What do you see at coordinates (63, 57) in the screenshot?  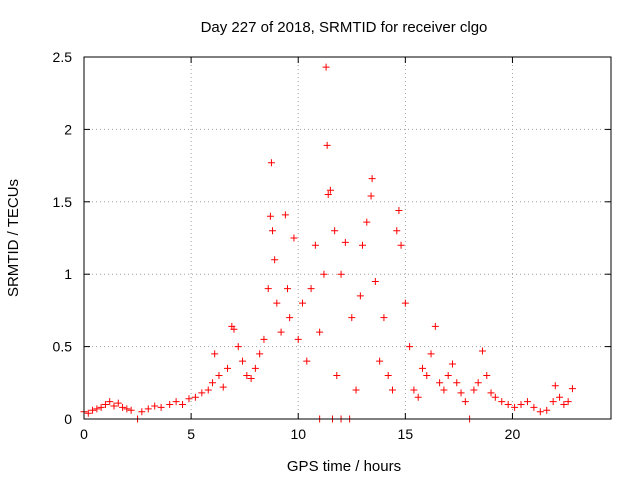 I see `y-tick-label: 2.5` at bounding box center [63, 57].